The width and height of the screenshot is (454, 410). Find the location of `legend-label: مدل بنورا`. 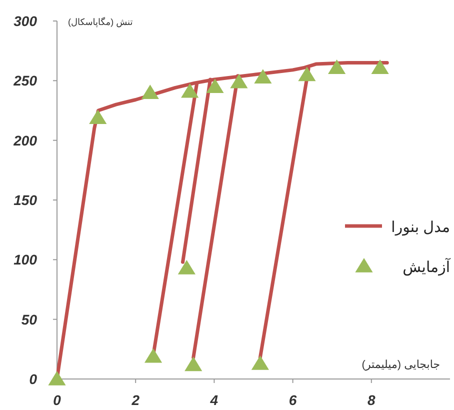

legend-label: مدل بنورا is located at coordinates (420, 227).